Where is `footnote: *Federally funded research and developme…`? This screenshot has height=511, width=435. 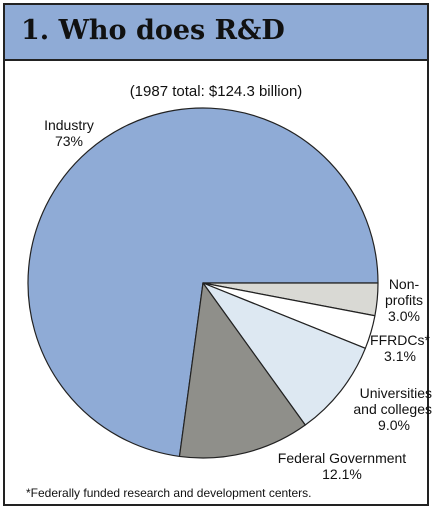 footnote: *Federally funded research and developme… is located at coordinates (169, 493).